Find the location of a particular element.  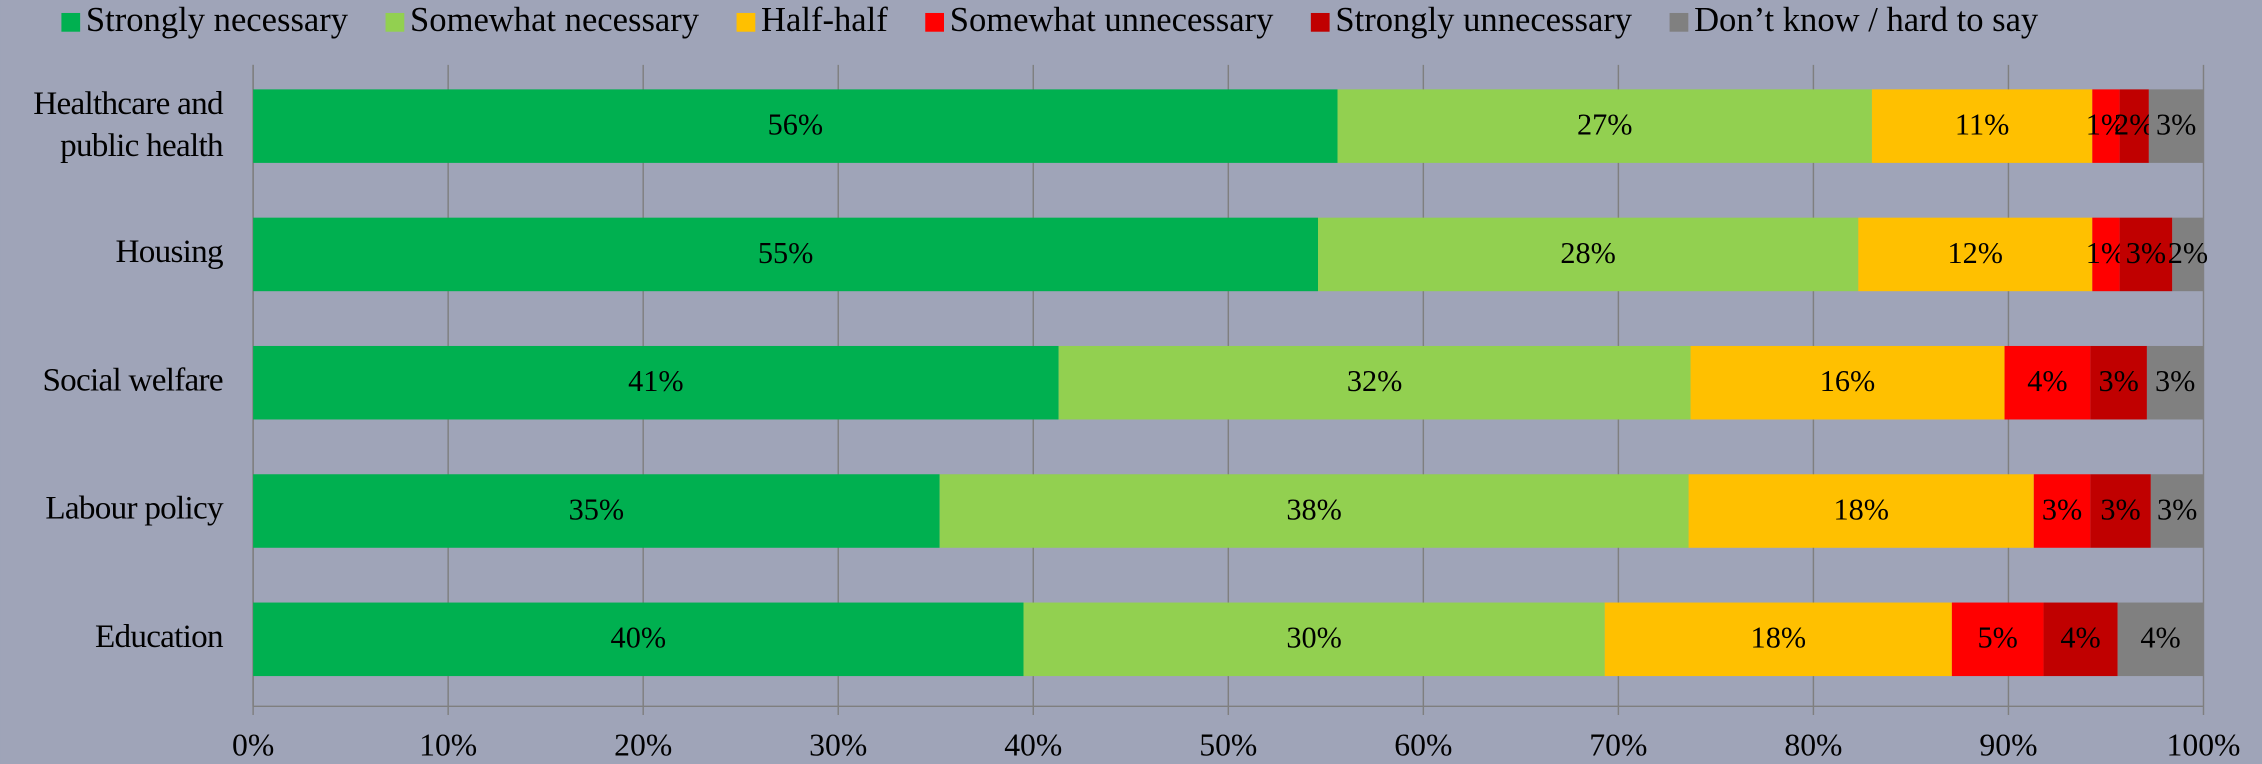

data-label: 55% is located at coordinates (785, 253).